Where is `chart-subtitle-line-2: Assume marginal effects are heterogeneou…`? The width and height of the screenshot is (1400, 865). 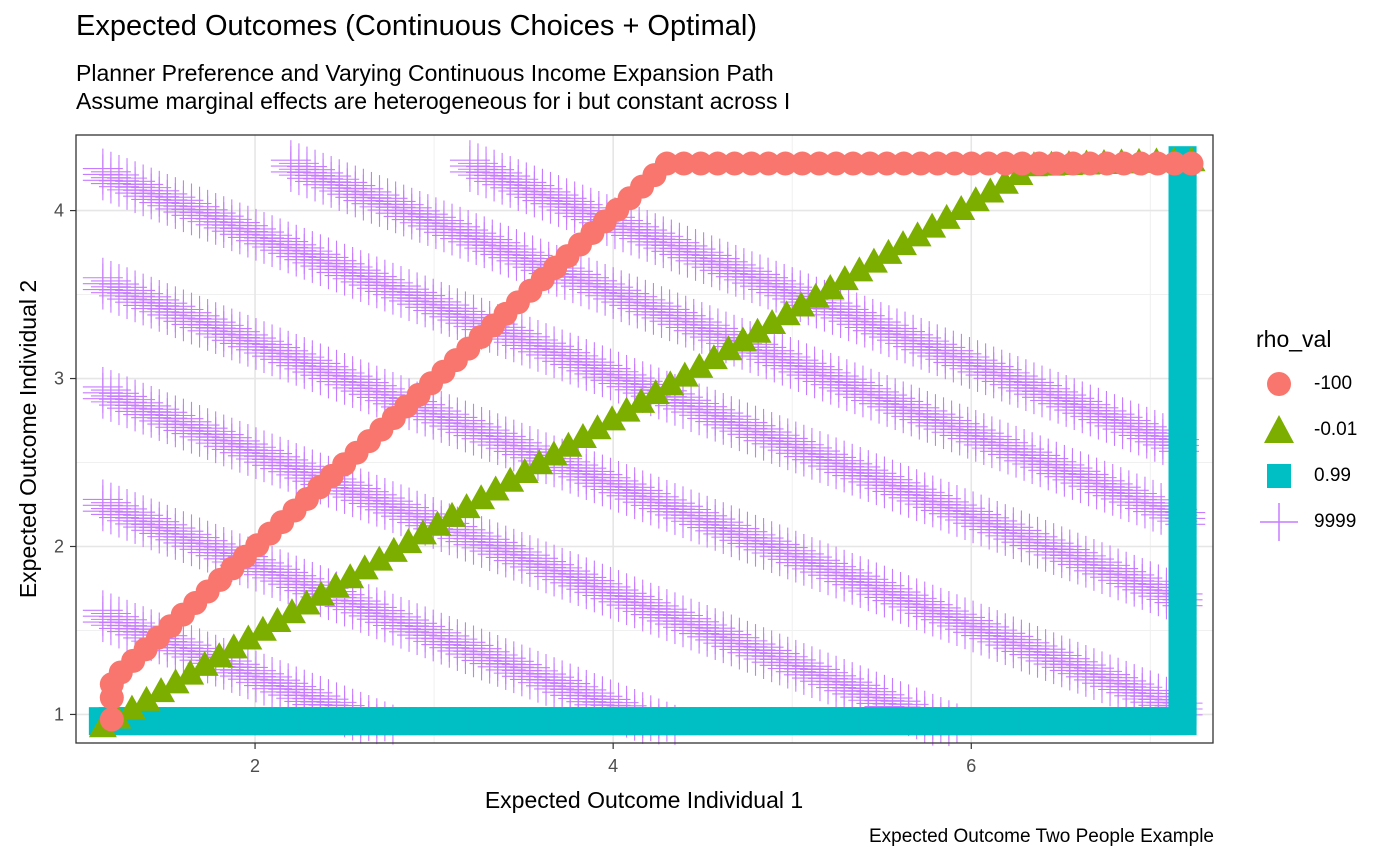
chart-subtitle-line-2: Assume marginal effects are heterogeneou… is located at coordinates (433, 101).